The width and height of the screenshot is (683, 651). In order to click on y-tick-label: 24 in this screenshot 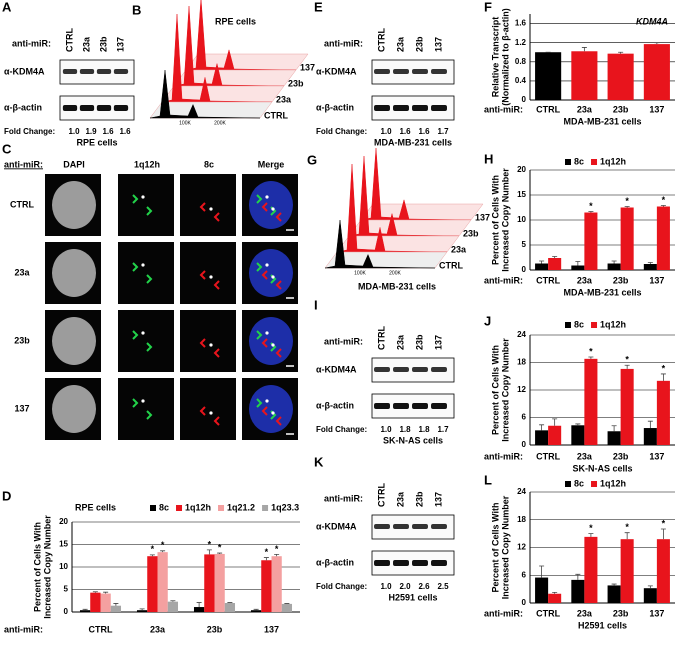, I will do `click(521, 334)`.